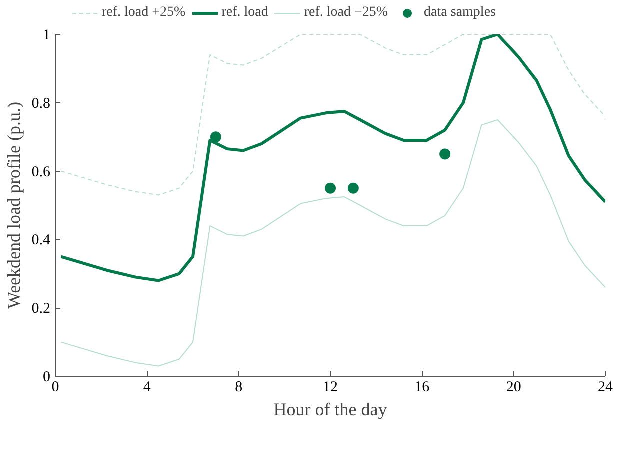 This screenshot has height=463, width=640. Describe the element at coordinates (331, 410) in the screenshot. I see `x-axis-title: Hour of the day` at that location.